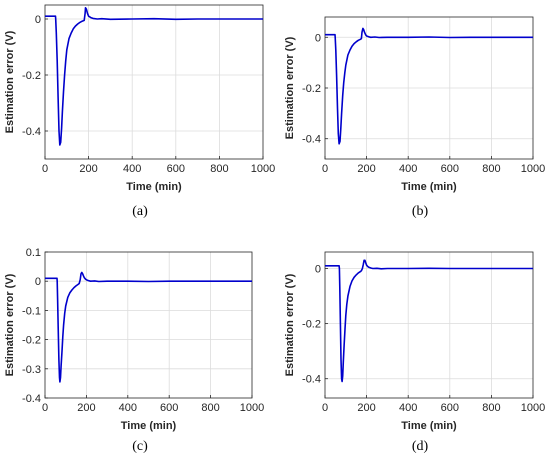  Describe the element at coordinates (420, 211) in the screenshot. I see `panel-caption: (b)` at that location.